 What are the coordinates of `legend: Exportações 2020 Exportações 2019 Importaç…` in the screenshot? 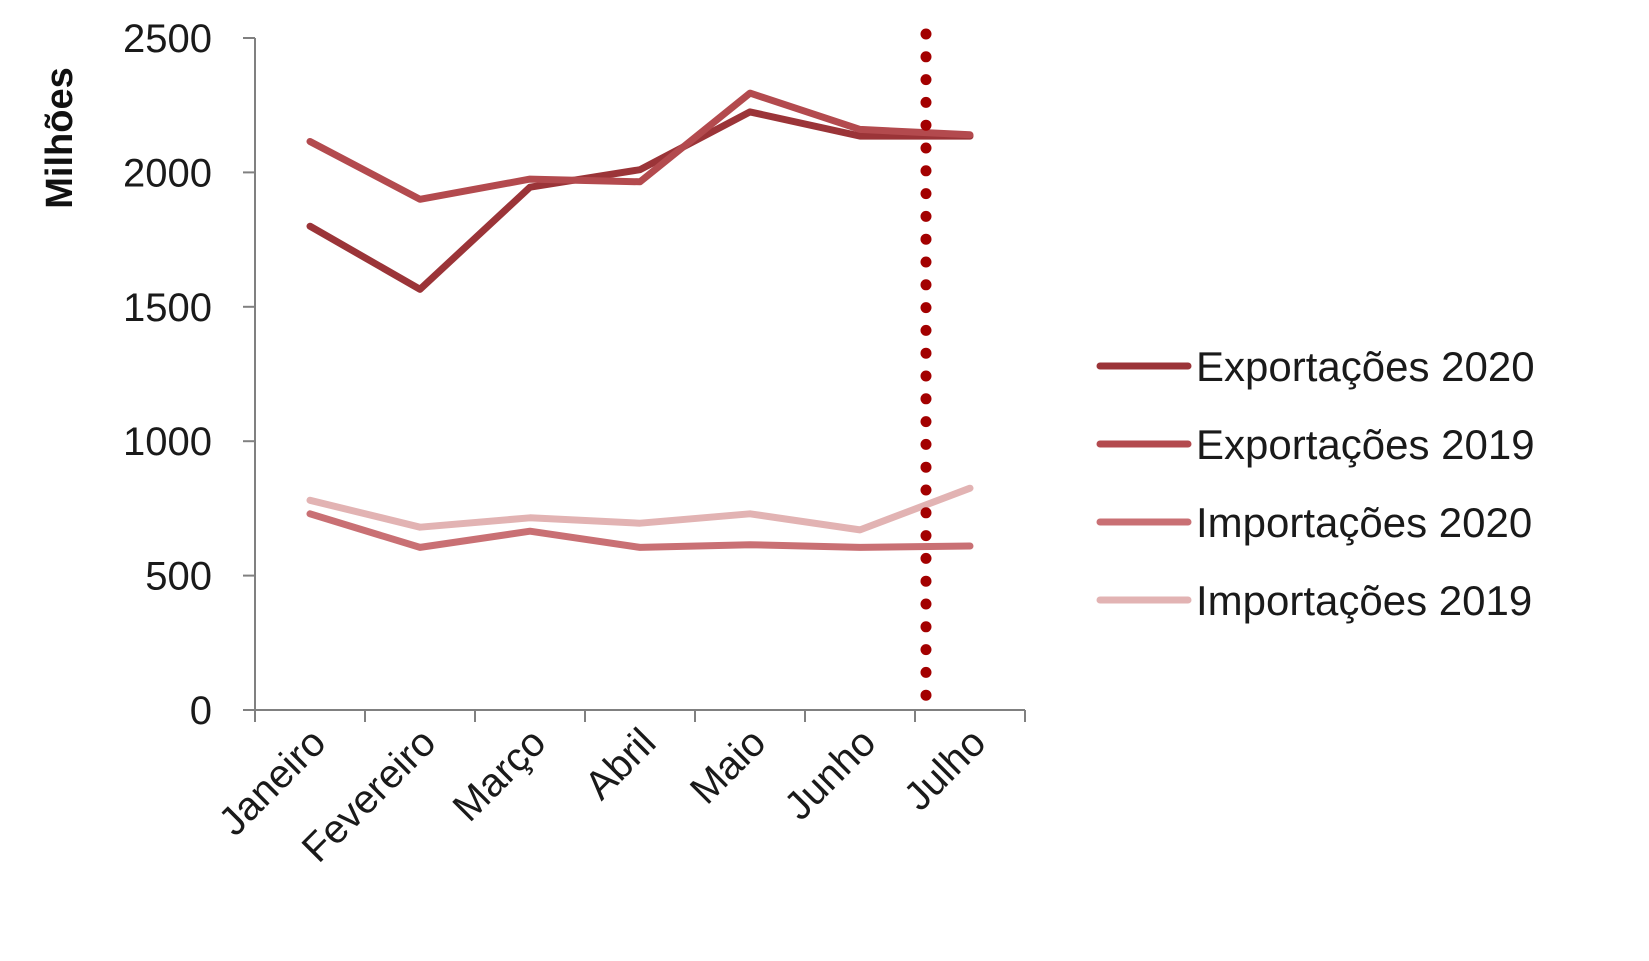 It's located at (1315, 483).